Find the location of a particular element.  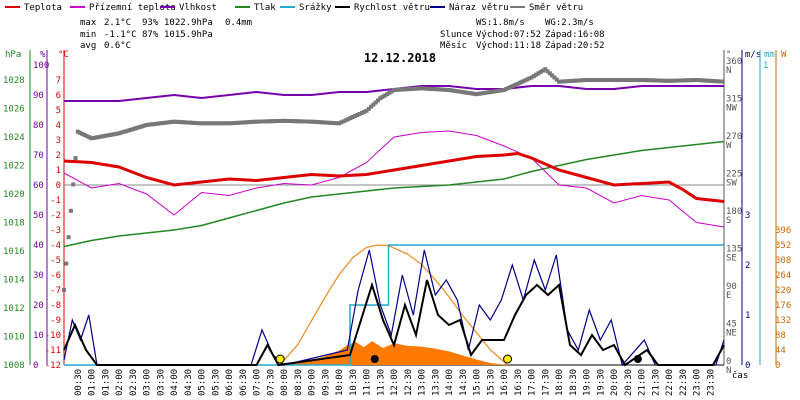

temp-tick-label: 0 is located at coordinates (58, 186).